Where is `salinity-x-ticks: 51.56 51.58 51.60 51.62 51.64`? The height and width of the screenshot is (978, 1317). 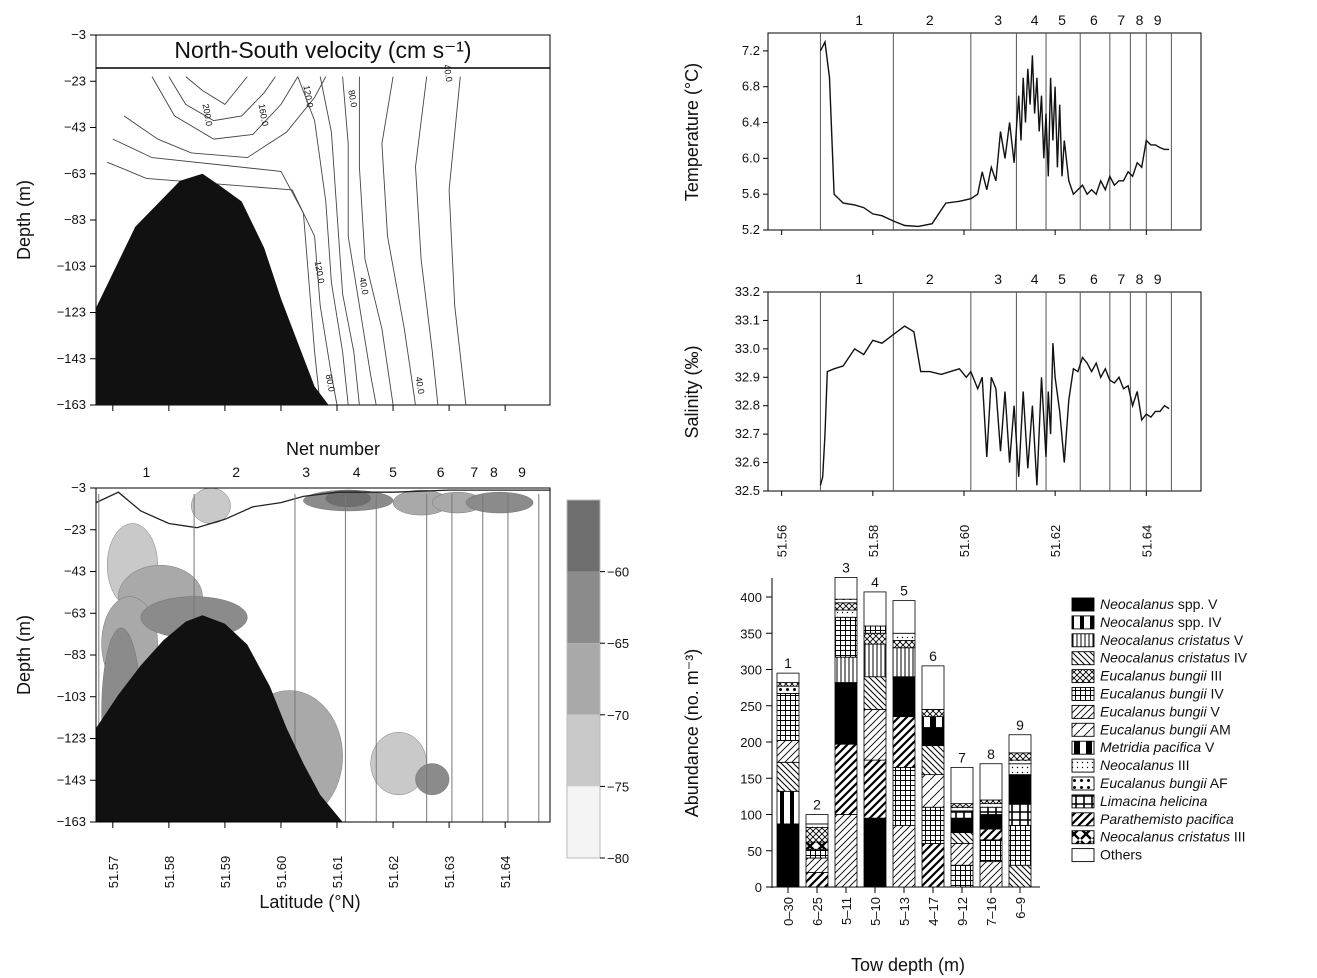 salinity-x-ticks: 51.56 51.58 51.60 51.62 51.64 is located at coordinates (965, 524).